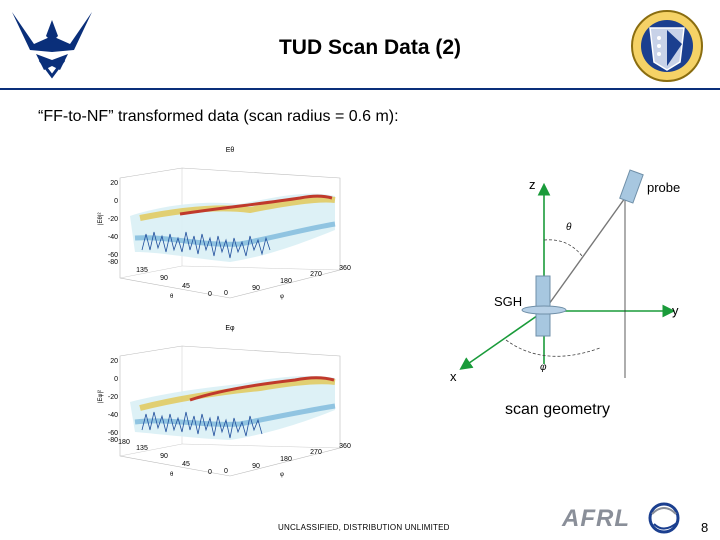 The height and width of the screenshot is (540, 720). What do you see at coordinates (569, 227) in the screenshot?
I see `theta-label: θ` at bounding box center [569, 227].